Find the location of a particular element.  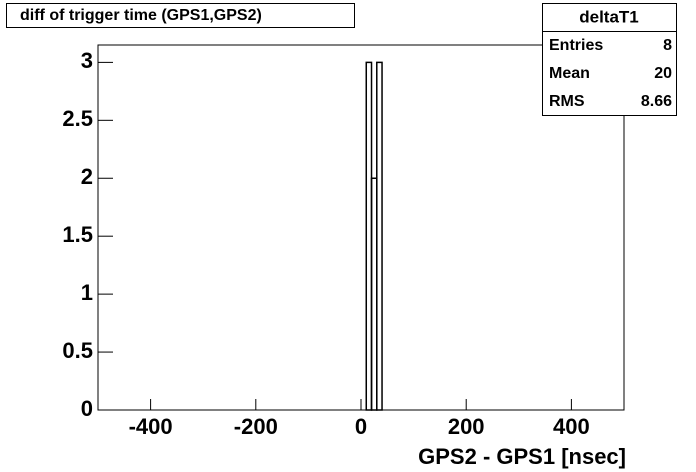

x-tick-label: 400 is located at coordinates (571, 426).